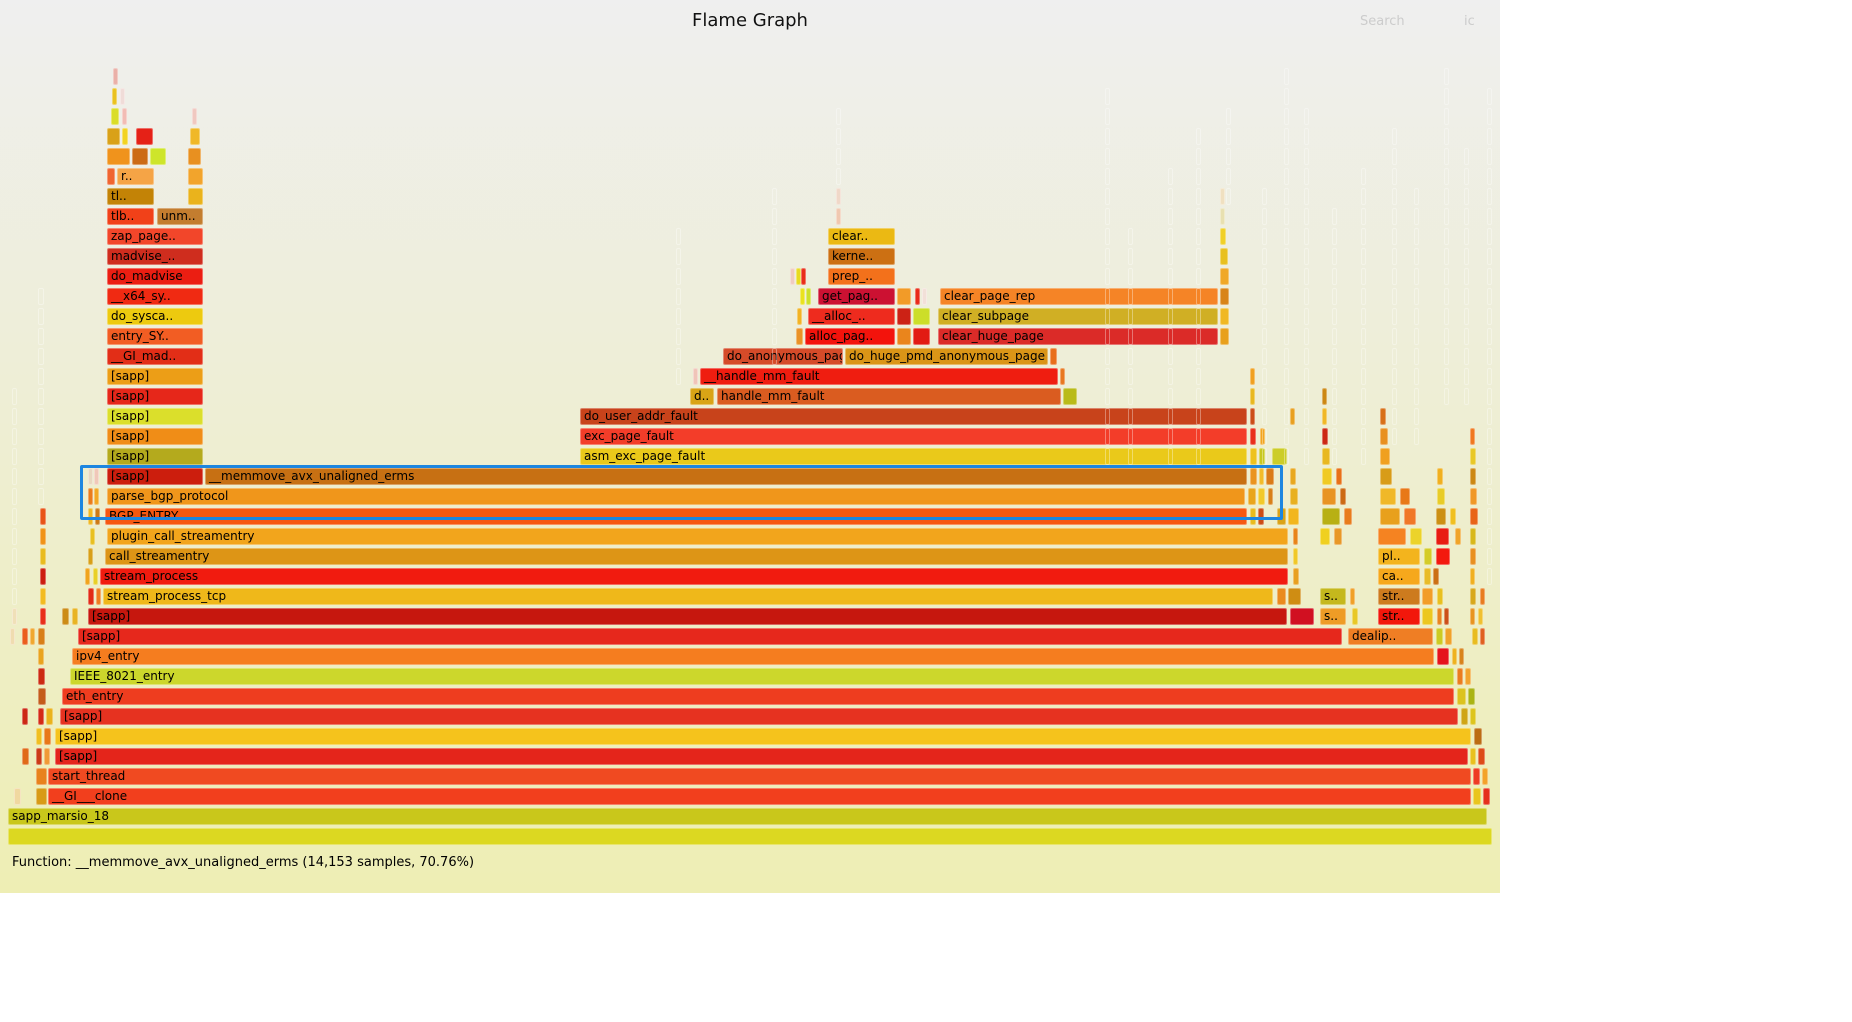 The height and width of the screenshot is (1022, 1852). Describe the element at coordinates (180, 216) in the screenshot. I see `frame-unm: unm..` at that location.